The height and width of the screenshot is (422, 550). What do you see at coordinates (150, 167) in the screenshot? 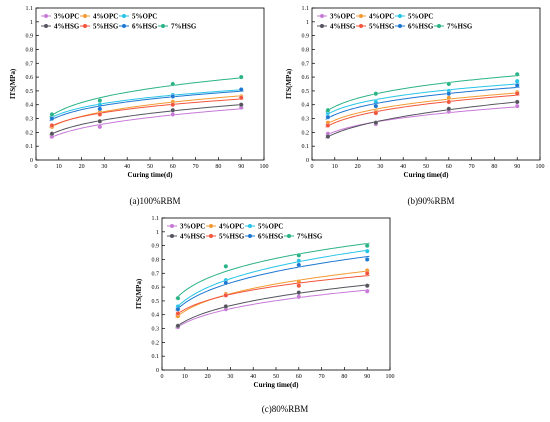
I see `x-tick-label: 50` at bounding box center [150, 167].